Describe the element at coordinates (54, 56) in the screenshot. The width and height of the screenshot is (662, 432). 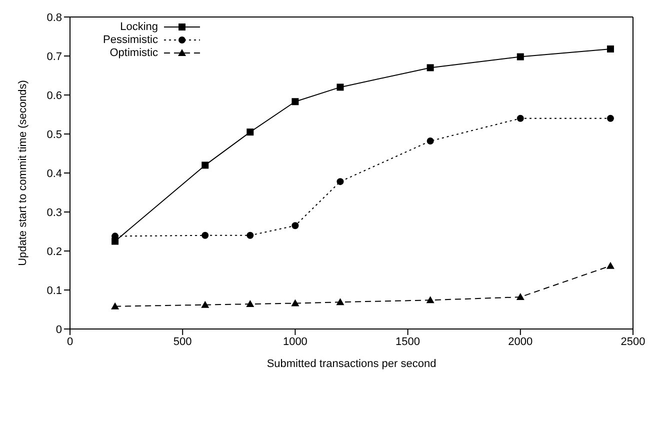
I see `y-tick-label: 0.7` at that location.